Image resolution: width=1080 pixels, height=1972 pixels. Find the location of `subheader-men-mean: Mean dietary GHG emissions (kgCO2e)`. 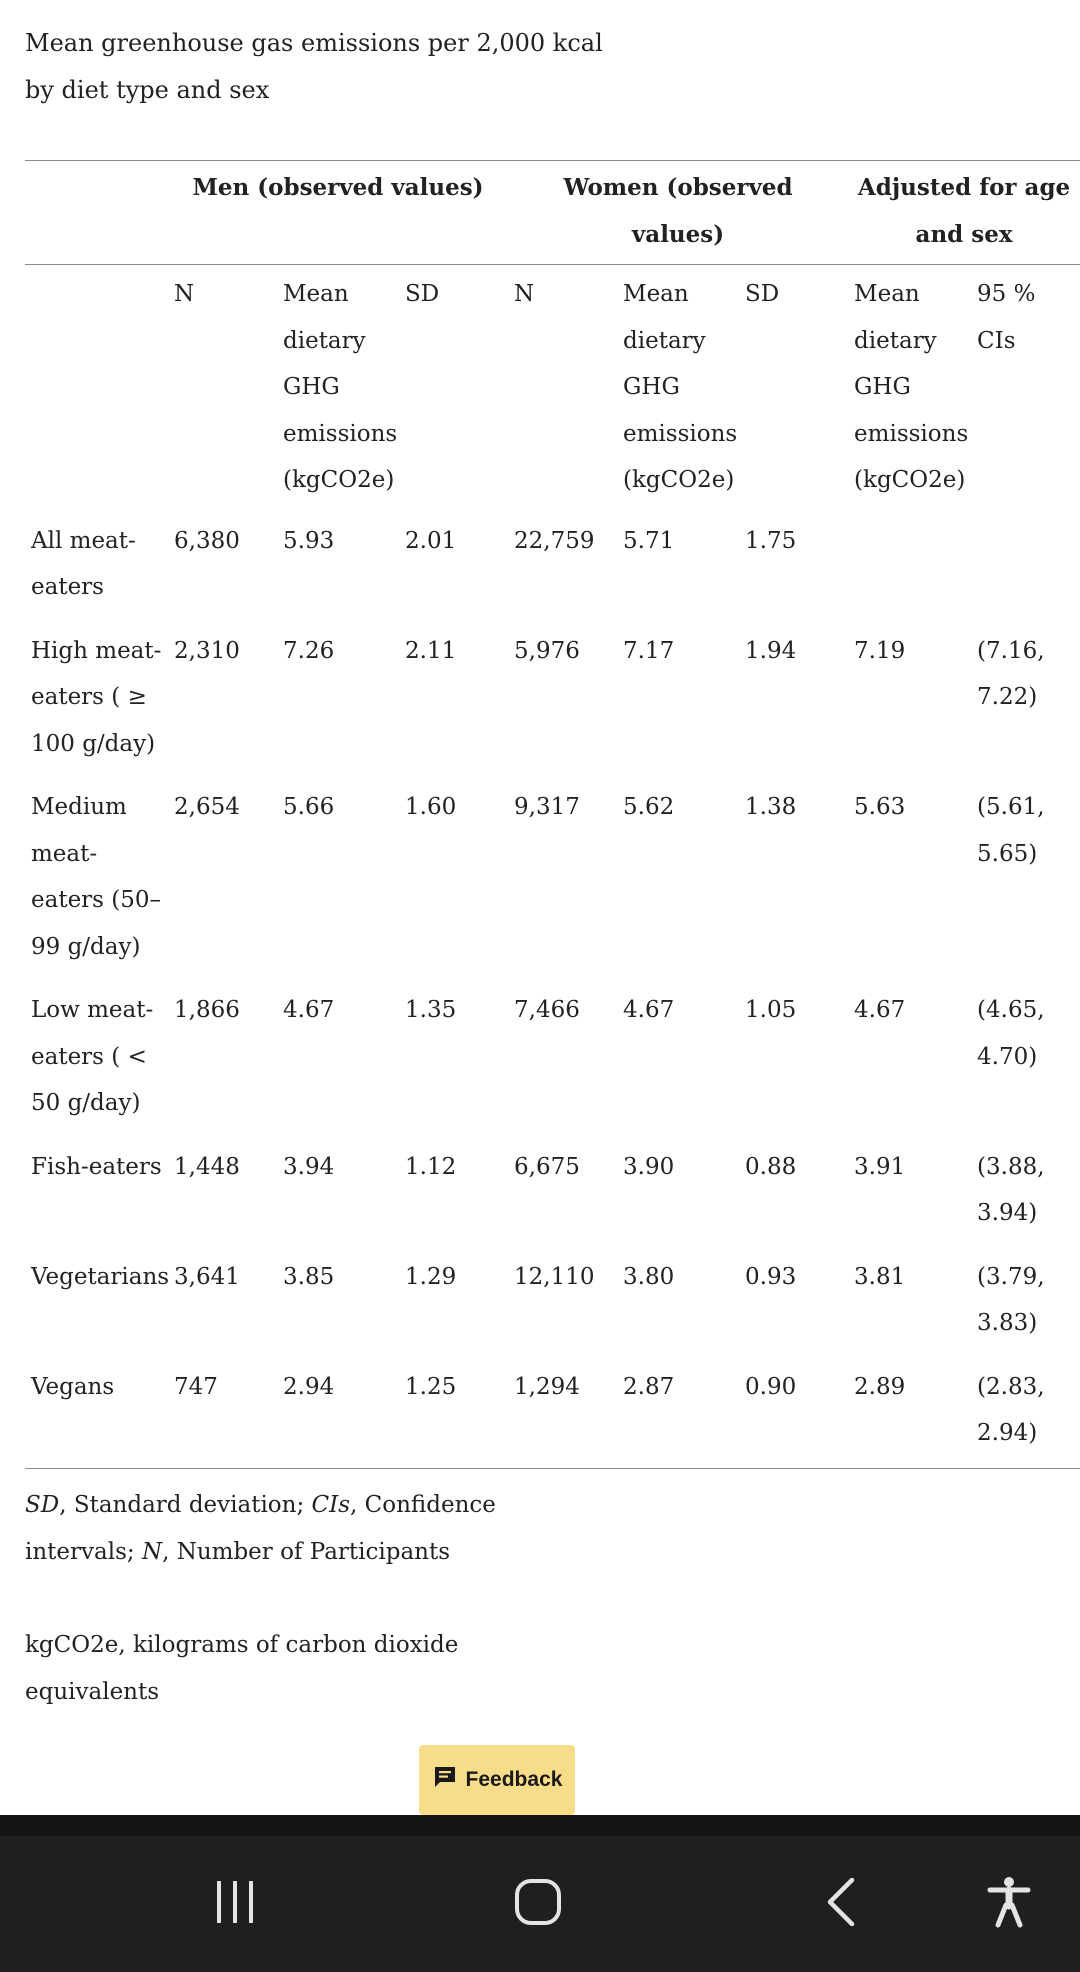

subheader-men-mean: Mean dietary GHG emissions (kgCO2e) is located at coordinates (340, 387).